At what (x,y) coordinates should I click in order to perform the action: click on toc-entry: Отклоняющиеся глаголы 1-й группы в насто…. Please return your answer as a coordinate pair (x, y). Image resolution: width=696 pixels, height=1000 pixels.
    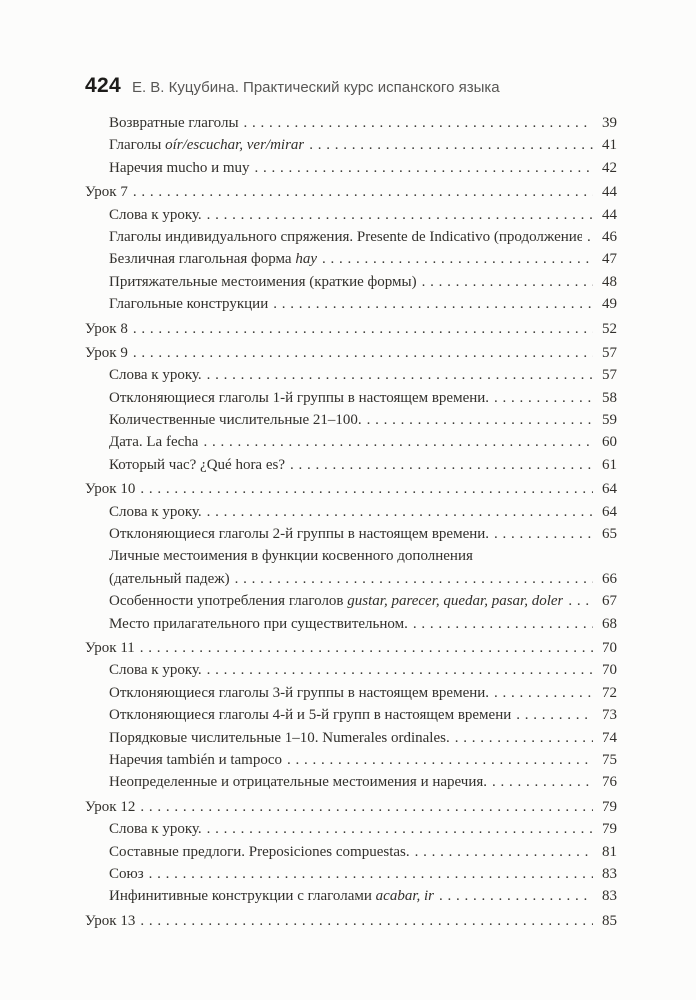
    Looking at the image, I should click on (351, 398).